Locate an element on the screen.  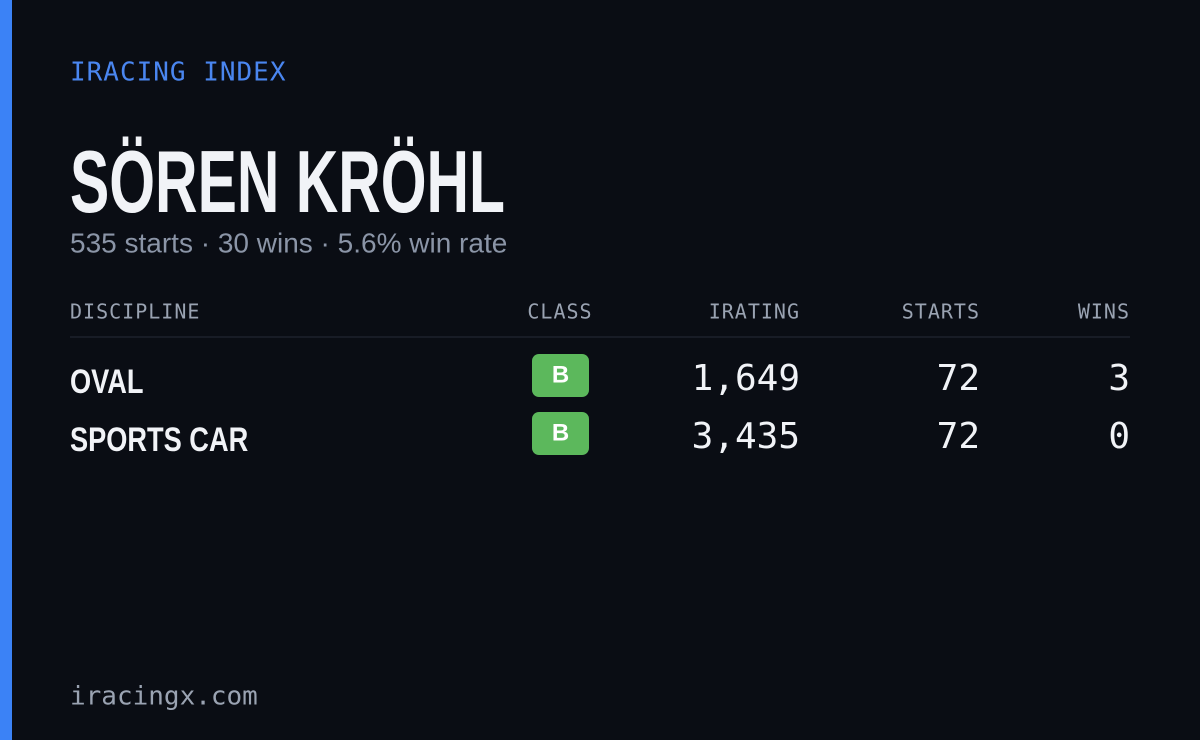
stat-value: 3,435 is located at coordinates (746, 436).